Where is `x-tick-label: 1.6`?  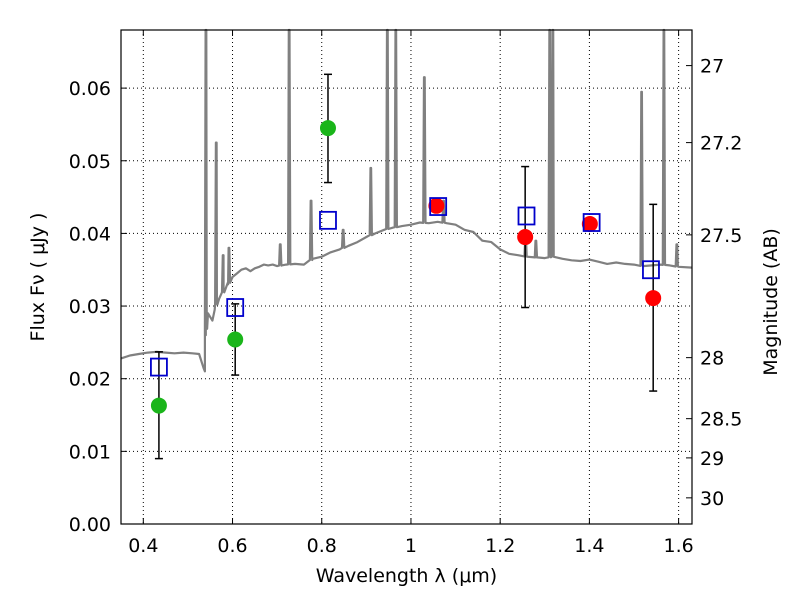
x-tick-label: 1.6 is located at coordinates (679, 546).